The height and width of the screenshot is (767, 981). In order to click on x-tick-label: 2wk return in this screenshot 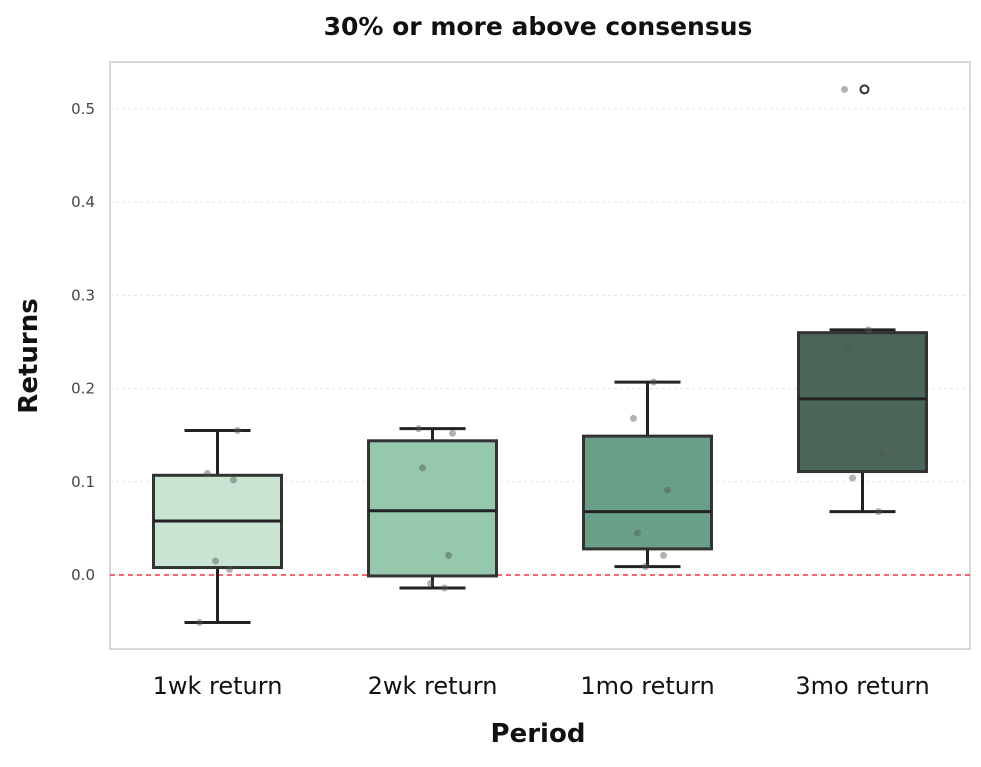, I will do `click(433, 686)`.